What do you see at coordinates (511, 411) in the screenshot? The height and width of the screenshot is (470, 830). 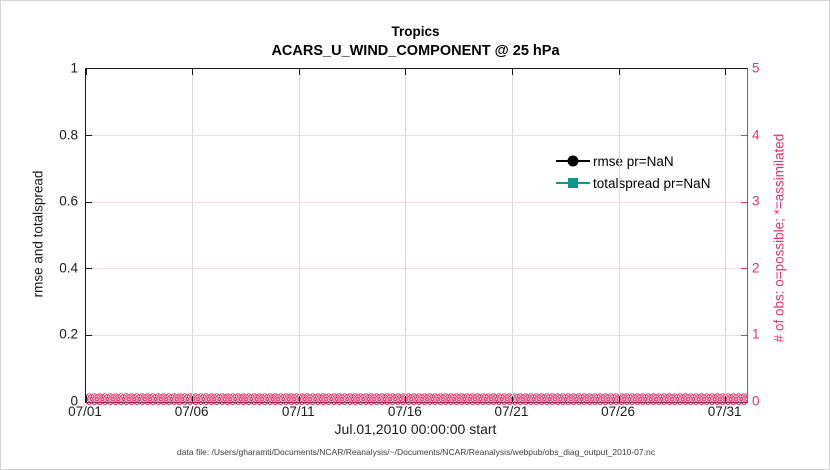 I see `x-tick-label: 07/21` at bounding box center [511, 411].